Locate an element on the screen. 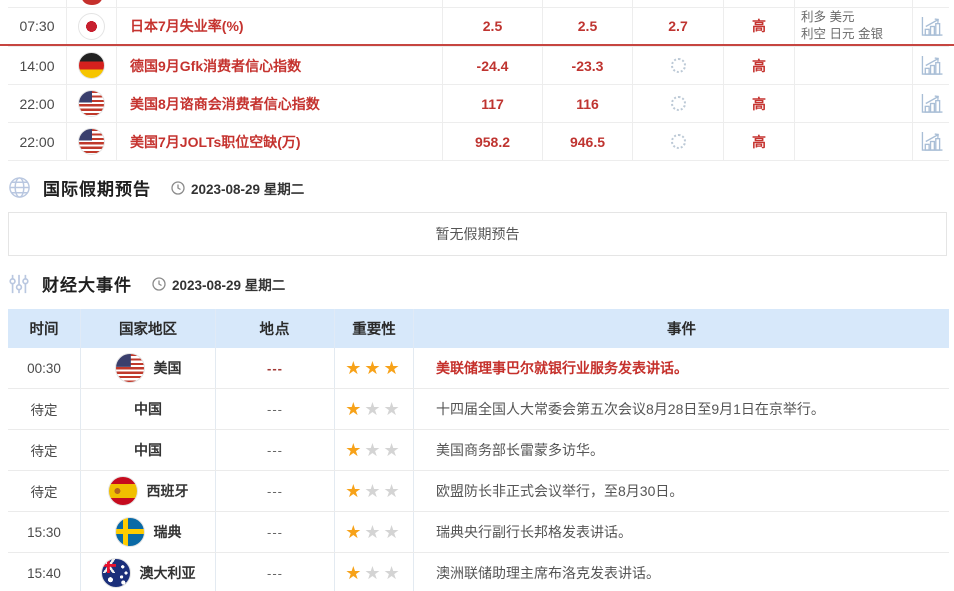  current-time-indicator is located at coordinates (477, 45).